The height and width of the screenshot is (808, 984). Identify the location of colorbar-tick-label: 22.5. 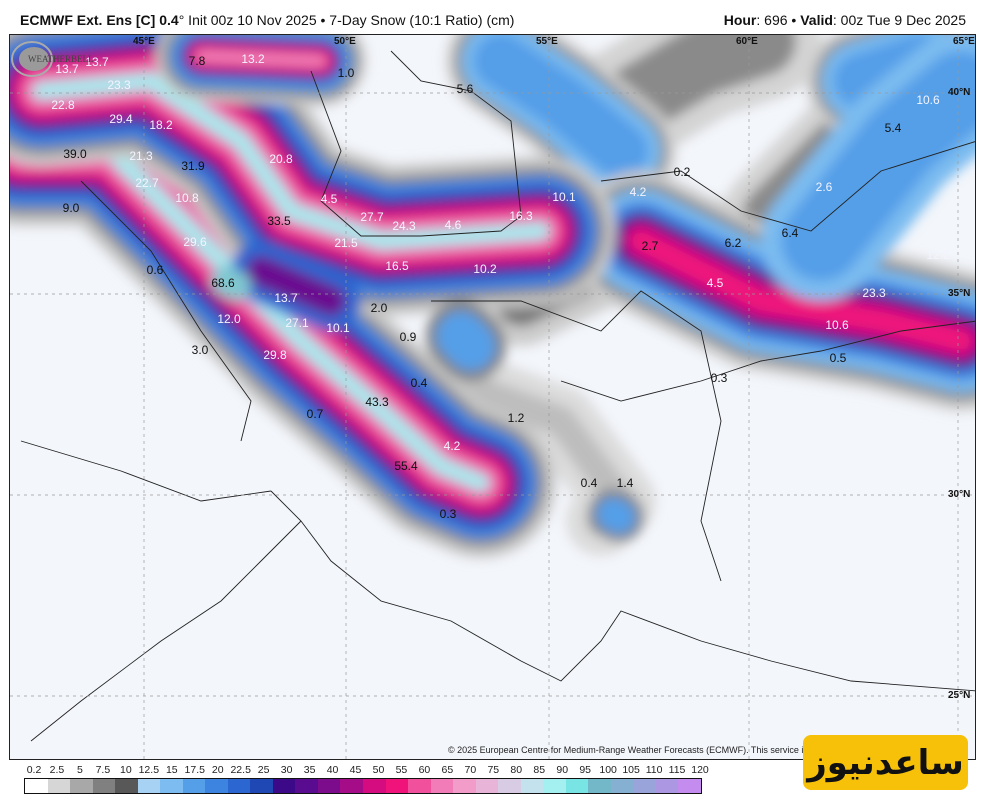
(240, 770).